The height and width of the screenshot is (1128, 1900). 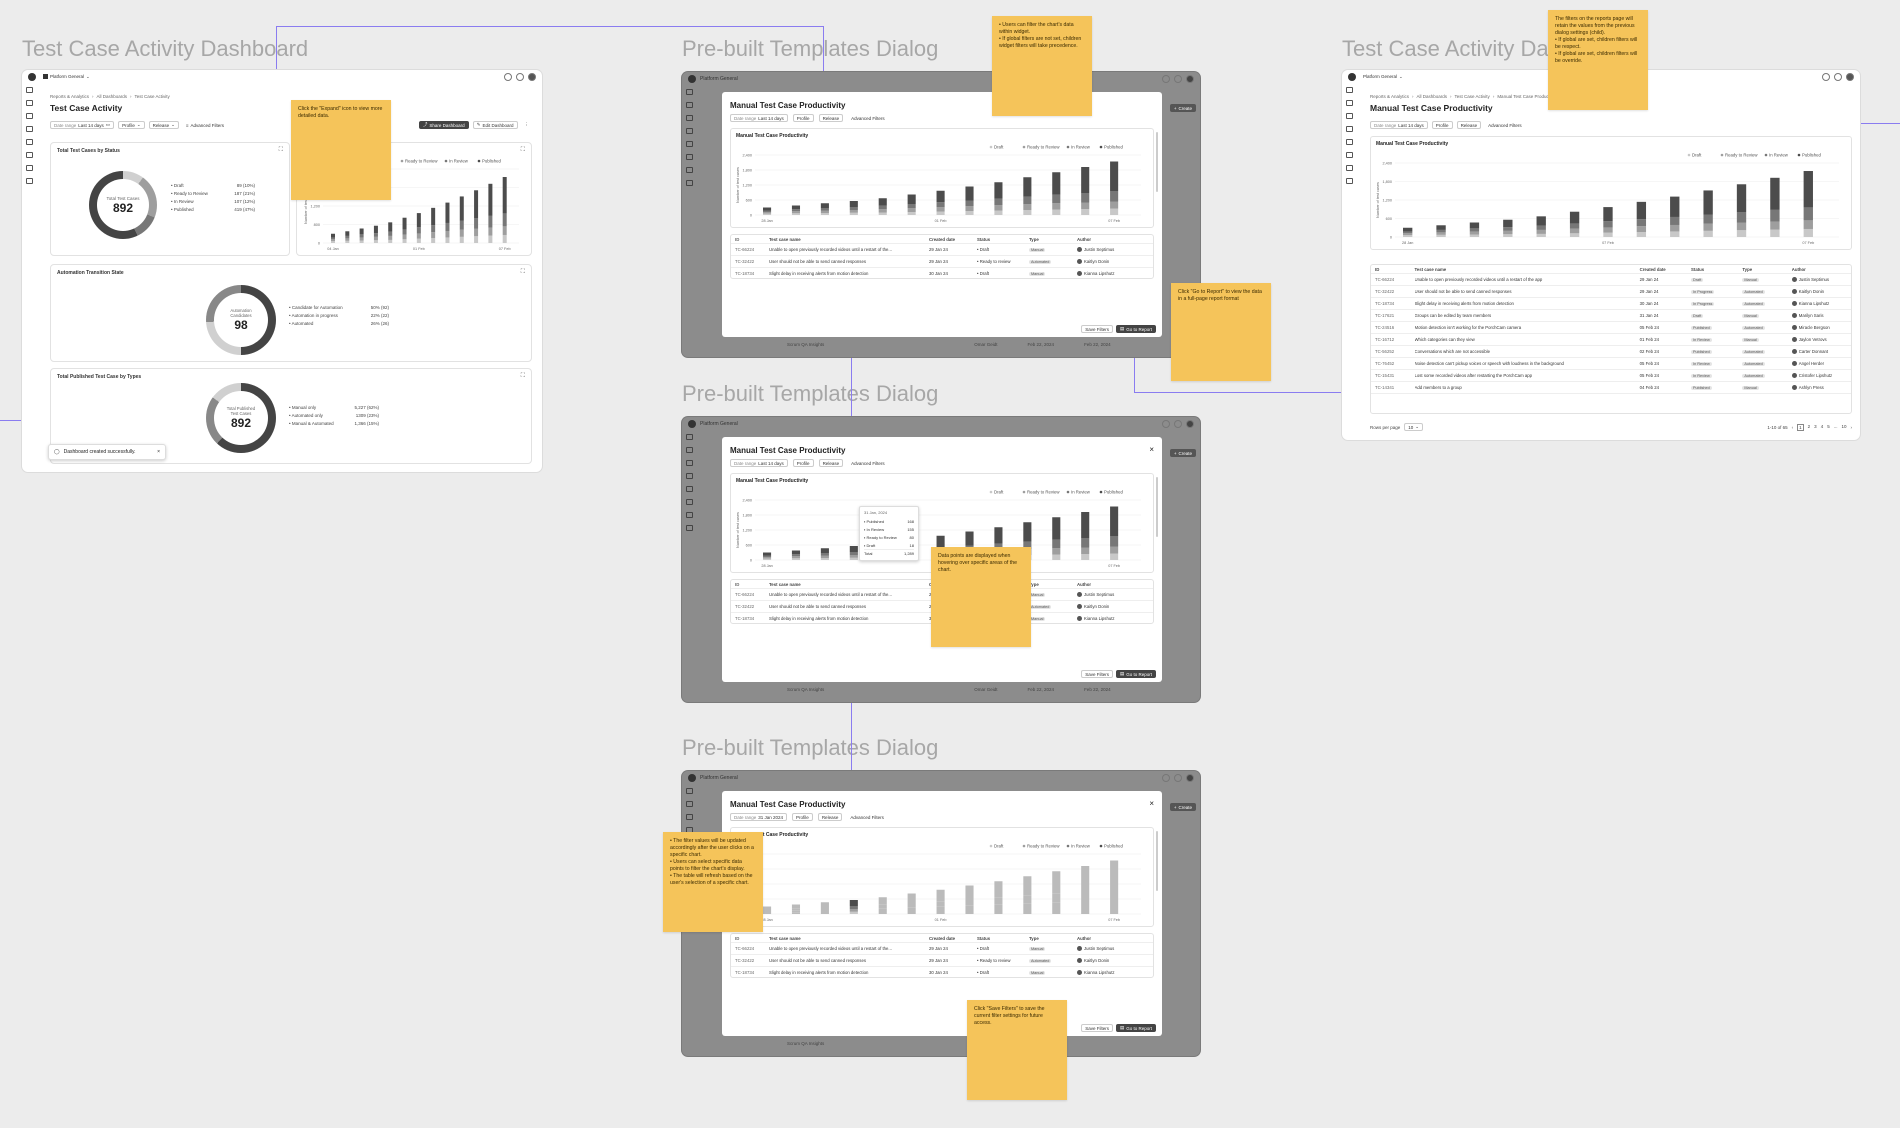 What do you see at coordinates (522, 272) in the screenshot?
I see `expand-icon: ⛶` at bounding box center [522, 272].